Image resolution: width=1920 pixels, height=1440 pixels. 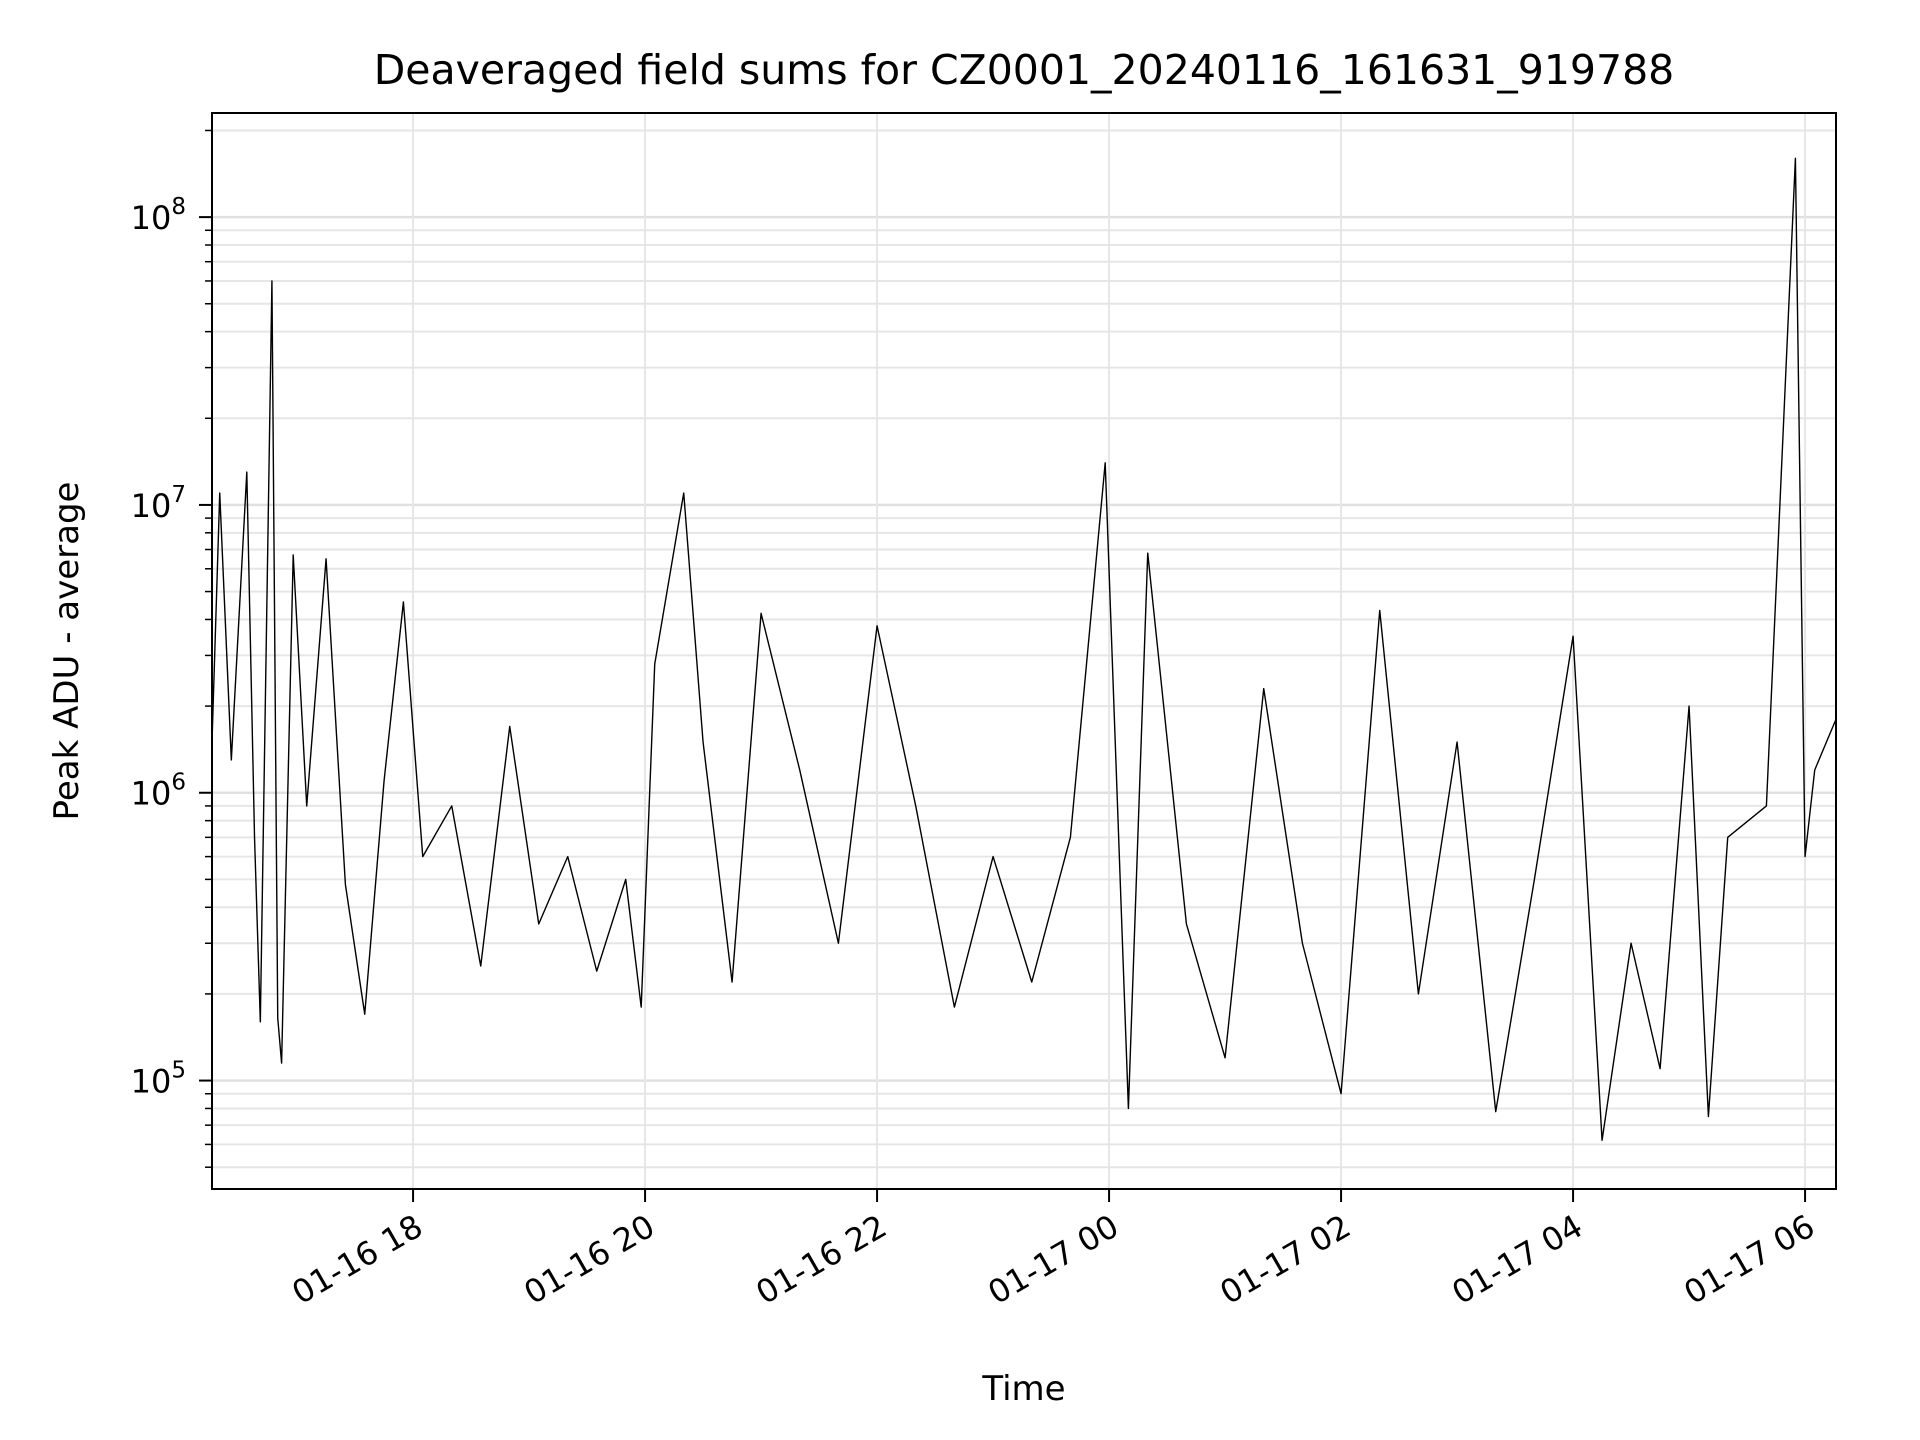 I want to click on y-tick-label: 10⁸, so click(x=158, y=215).